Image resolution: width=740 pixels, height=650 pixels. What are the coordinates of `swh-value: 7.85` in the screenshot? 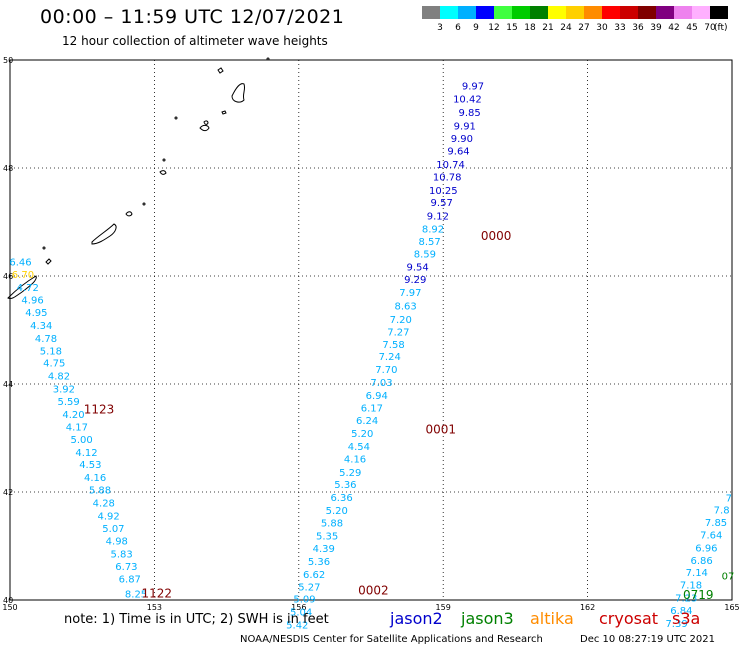 It's located at (716, 523).